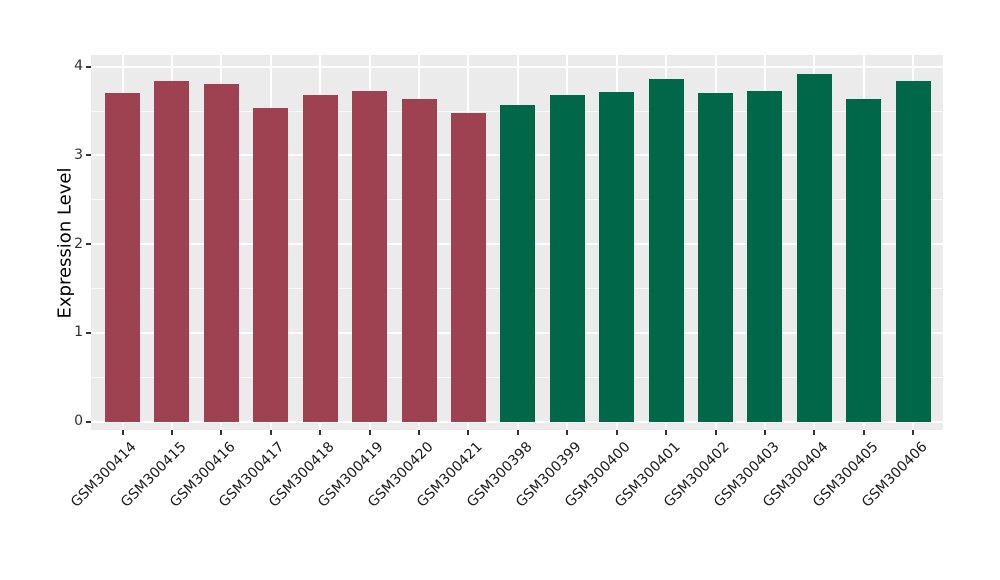  What do you see at coordinates (913, 251) in the screenshot?
I see `bar-GSM300406` at bounding box center [913, 251].